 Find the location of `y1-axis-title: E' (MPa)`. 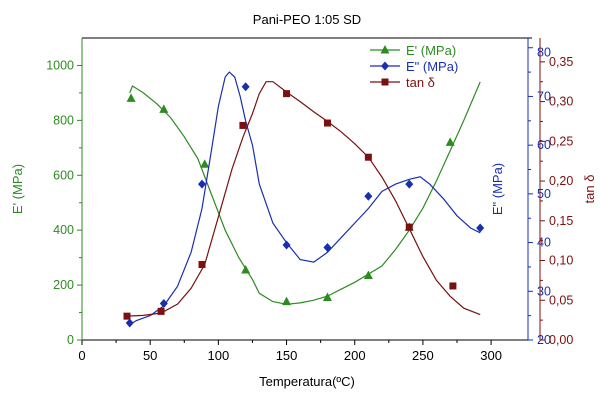

y1-axis-title: E' (MPa) is located at coordinates (17, 189).